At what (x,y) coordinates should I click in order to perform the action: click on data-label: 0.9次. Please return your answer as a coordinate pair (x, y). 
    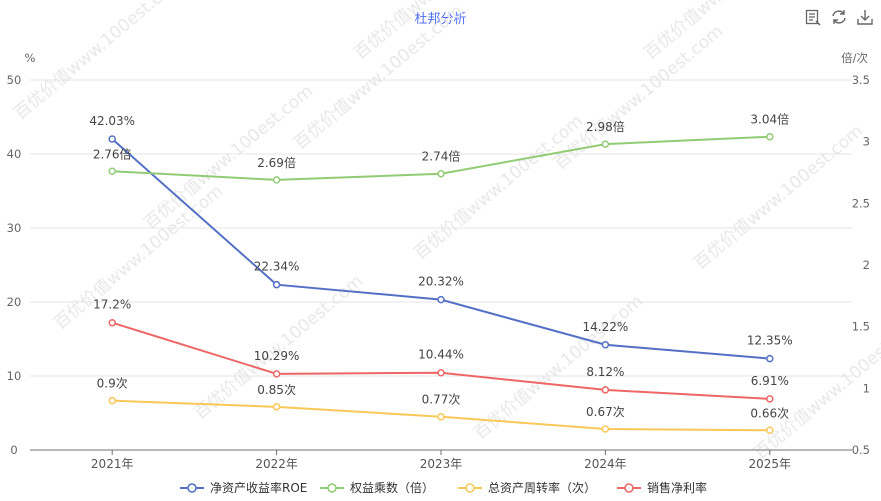
    Looking at the image, I should click on (112, 384).